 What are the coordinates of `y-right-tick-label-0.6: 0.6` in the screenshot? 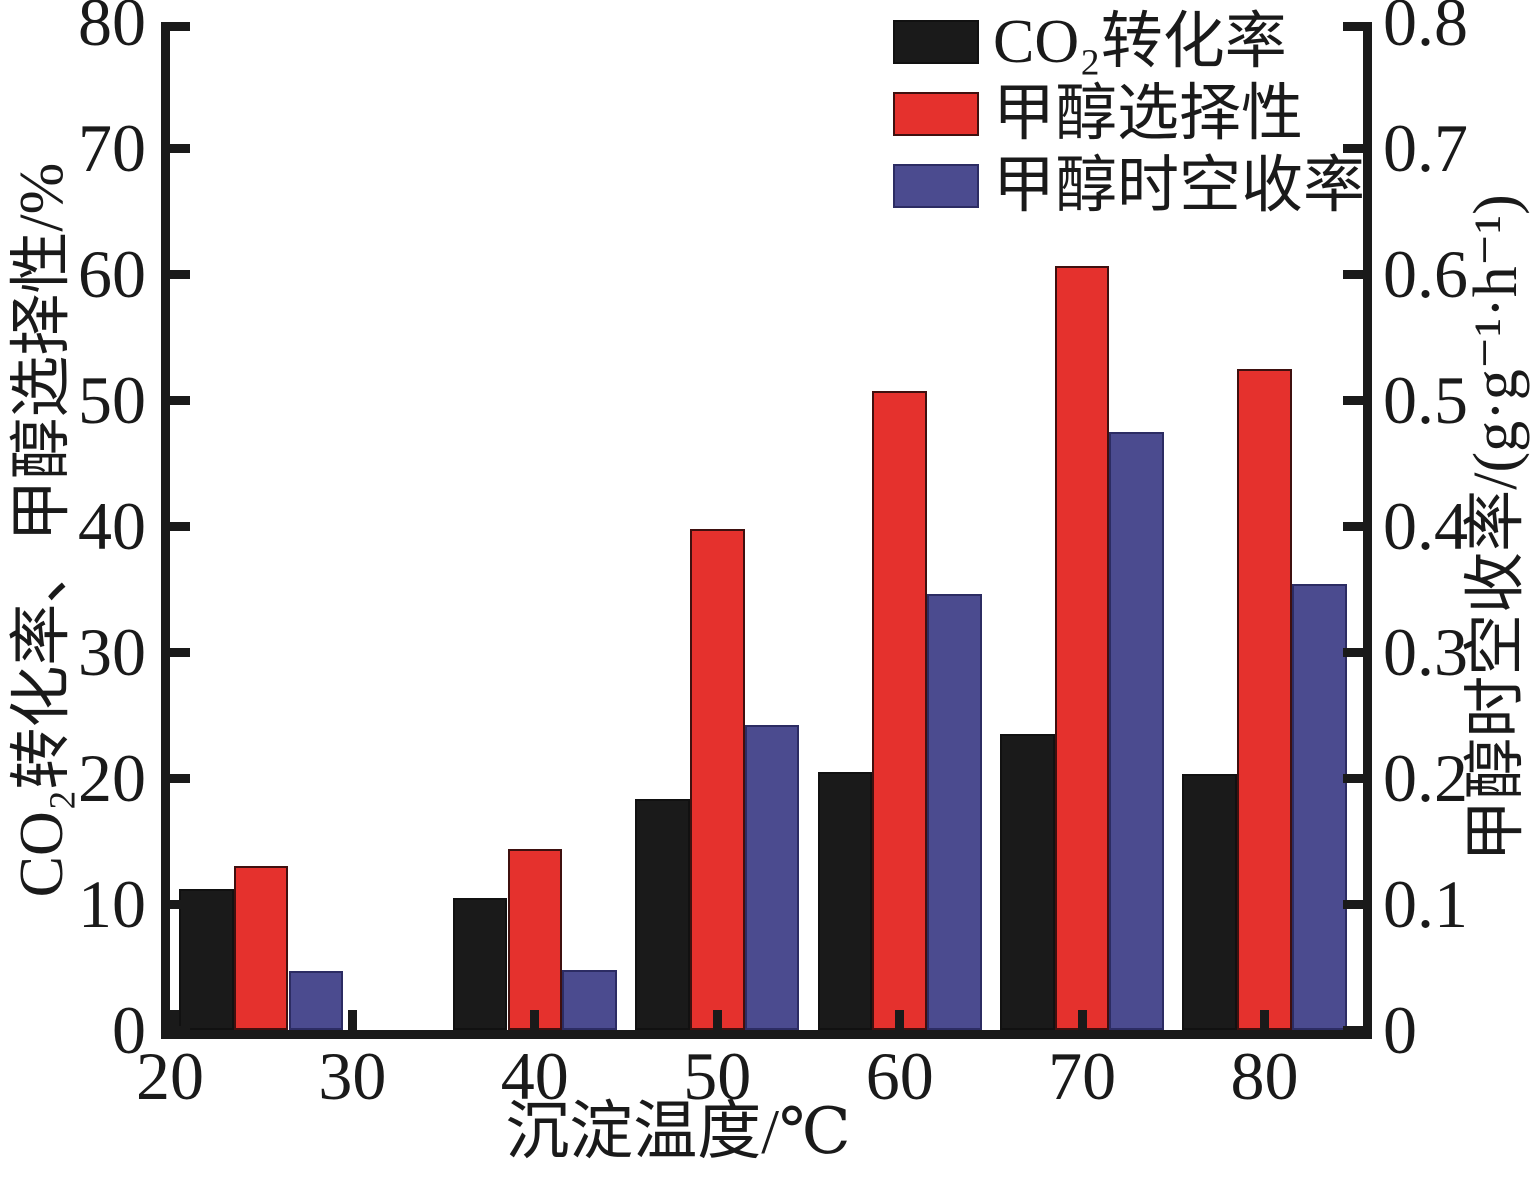 It's located at (1425, 274).